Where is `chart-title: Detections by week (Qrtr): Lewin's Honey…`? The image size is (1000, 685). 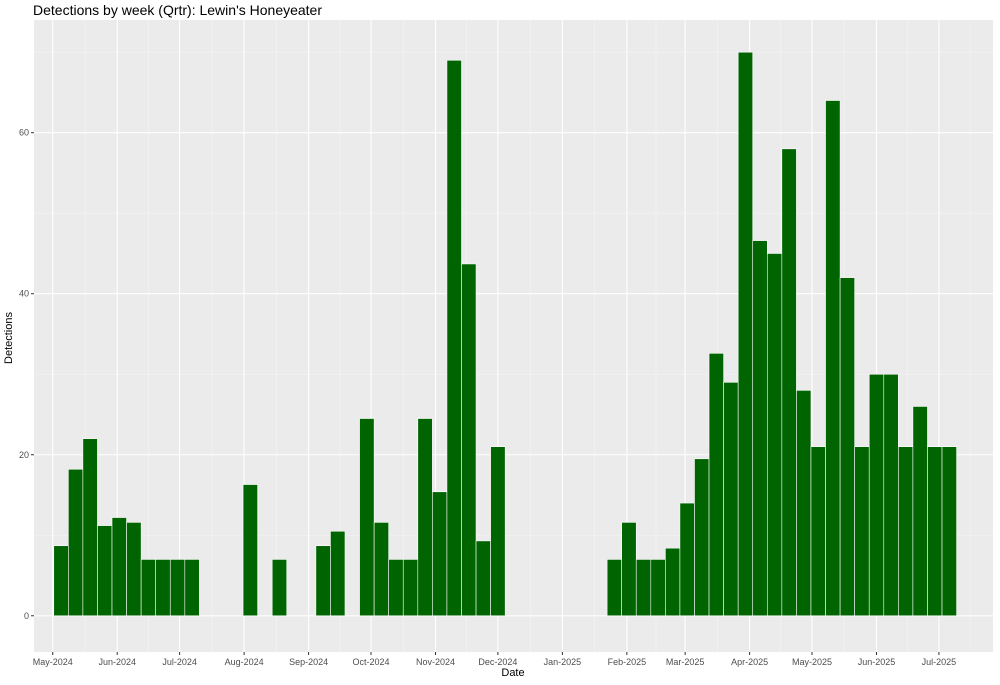 chart-title: Detections by week (Qrtr): Lewin's Honey… is located at coordinates (178, 10).